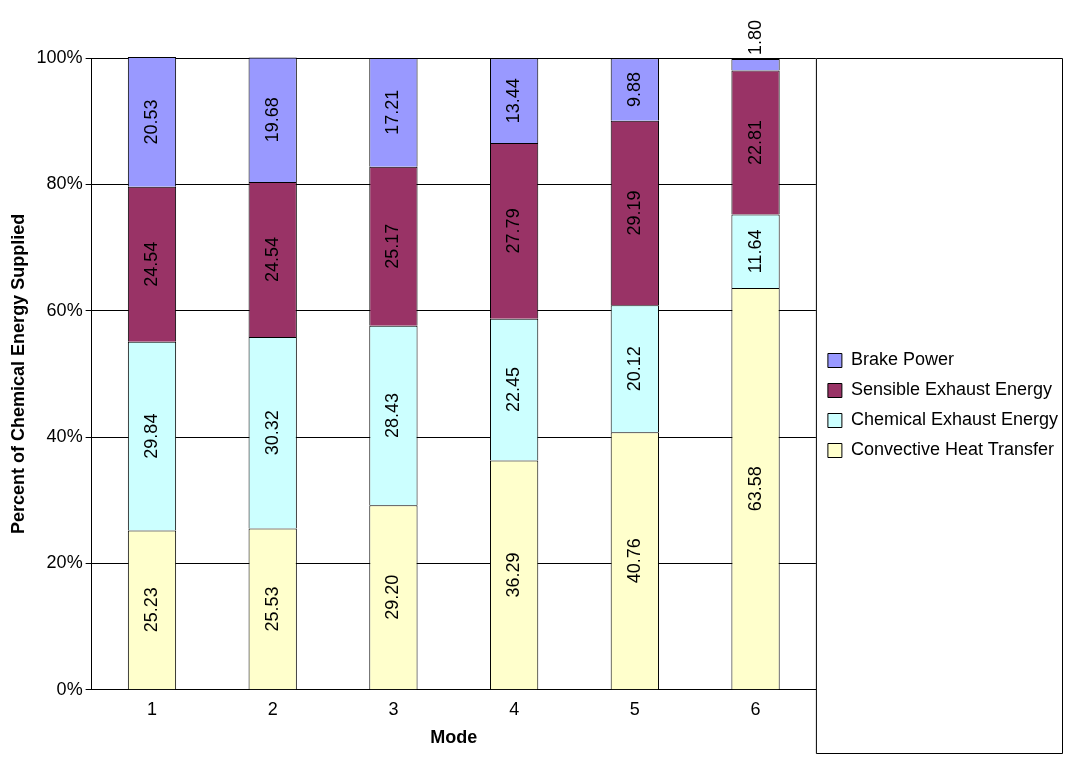 Image resolution: width=1070 pixels, height=761 pixels. What do you see at coordinates (755, 708) in the screenshot?
I see `x-tick-label: 6` at bounding box center [755, 708].